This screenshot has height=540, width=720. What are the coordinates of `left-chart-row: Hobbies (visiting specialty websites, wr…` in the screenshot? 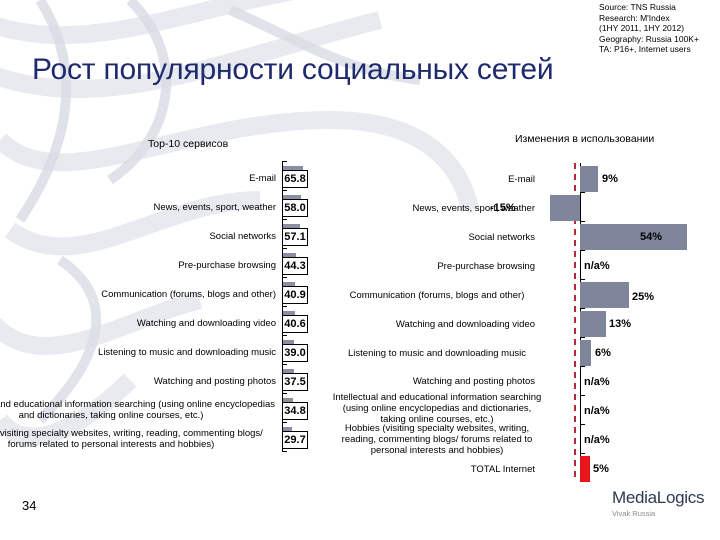 It's located at (160, 439).